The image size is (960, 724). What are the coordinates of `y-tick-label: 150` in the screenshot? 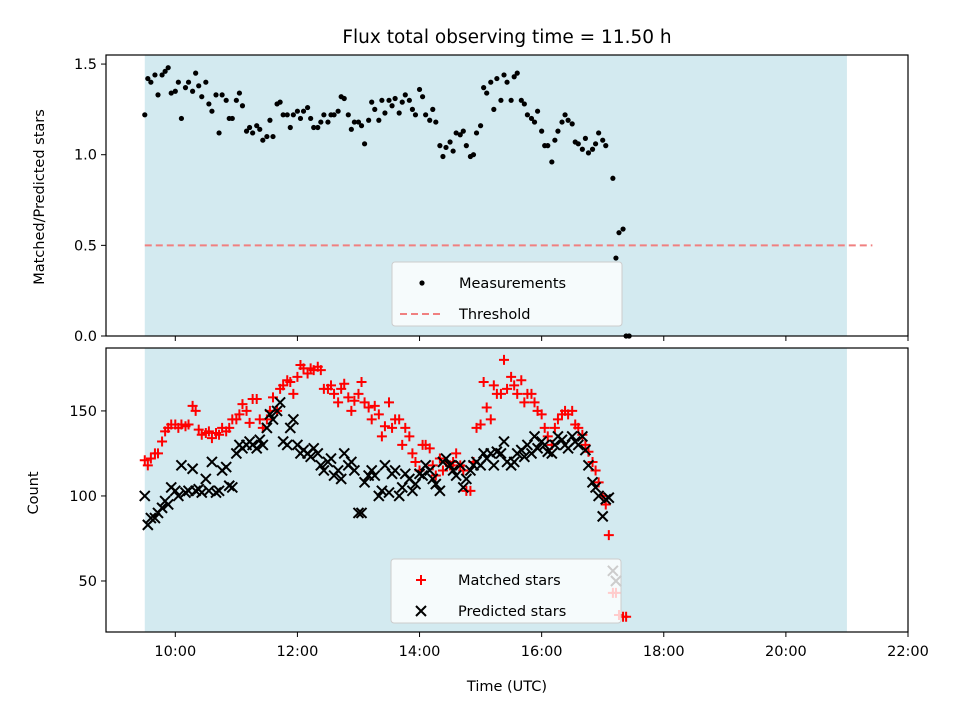 It's located at (83, 412).